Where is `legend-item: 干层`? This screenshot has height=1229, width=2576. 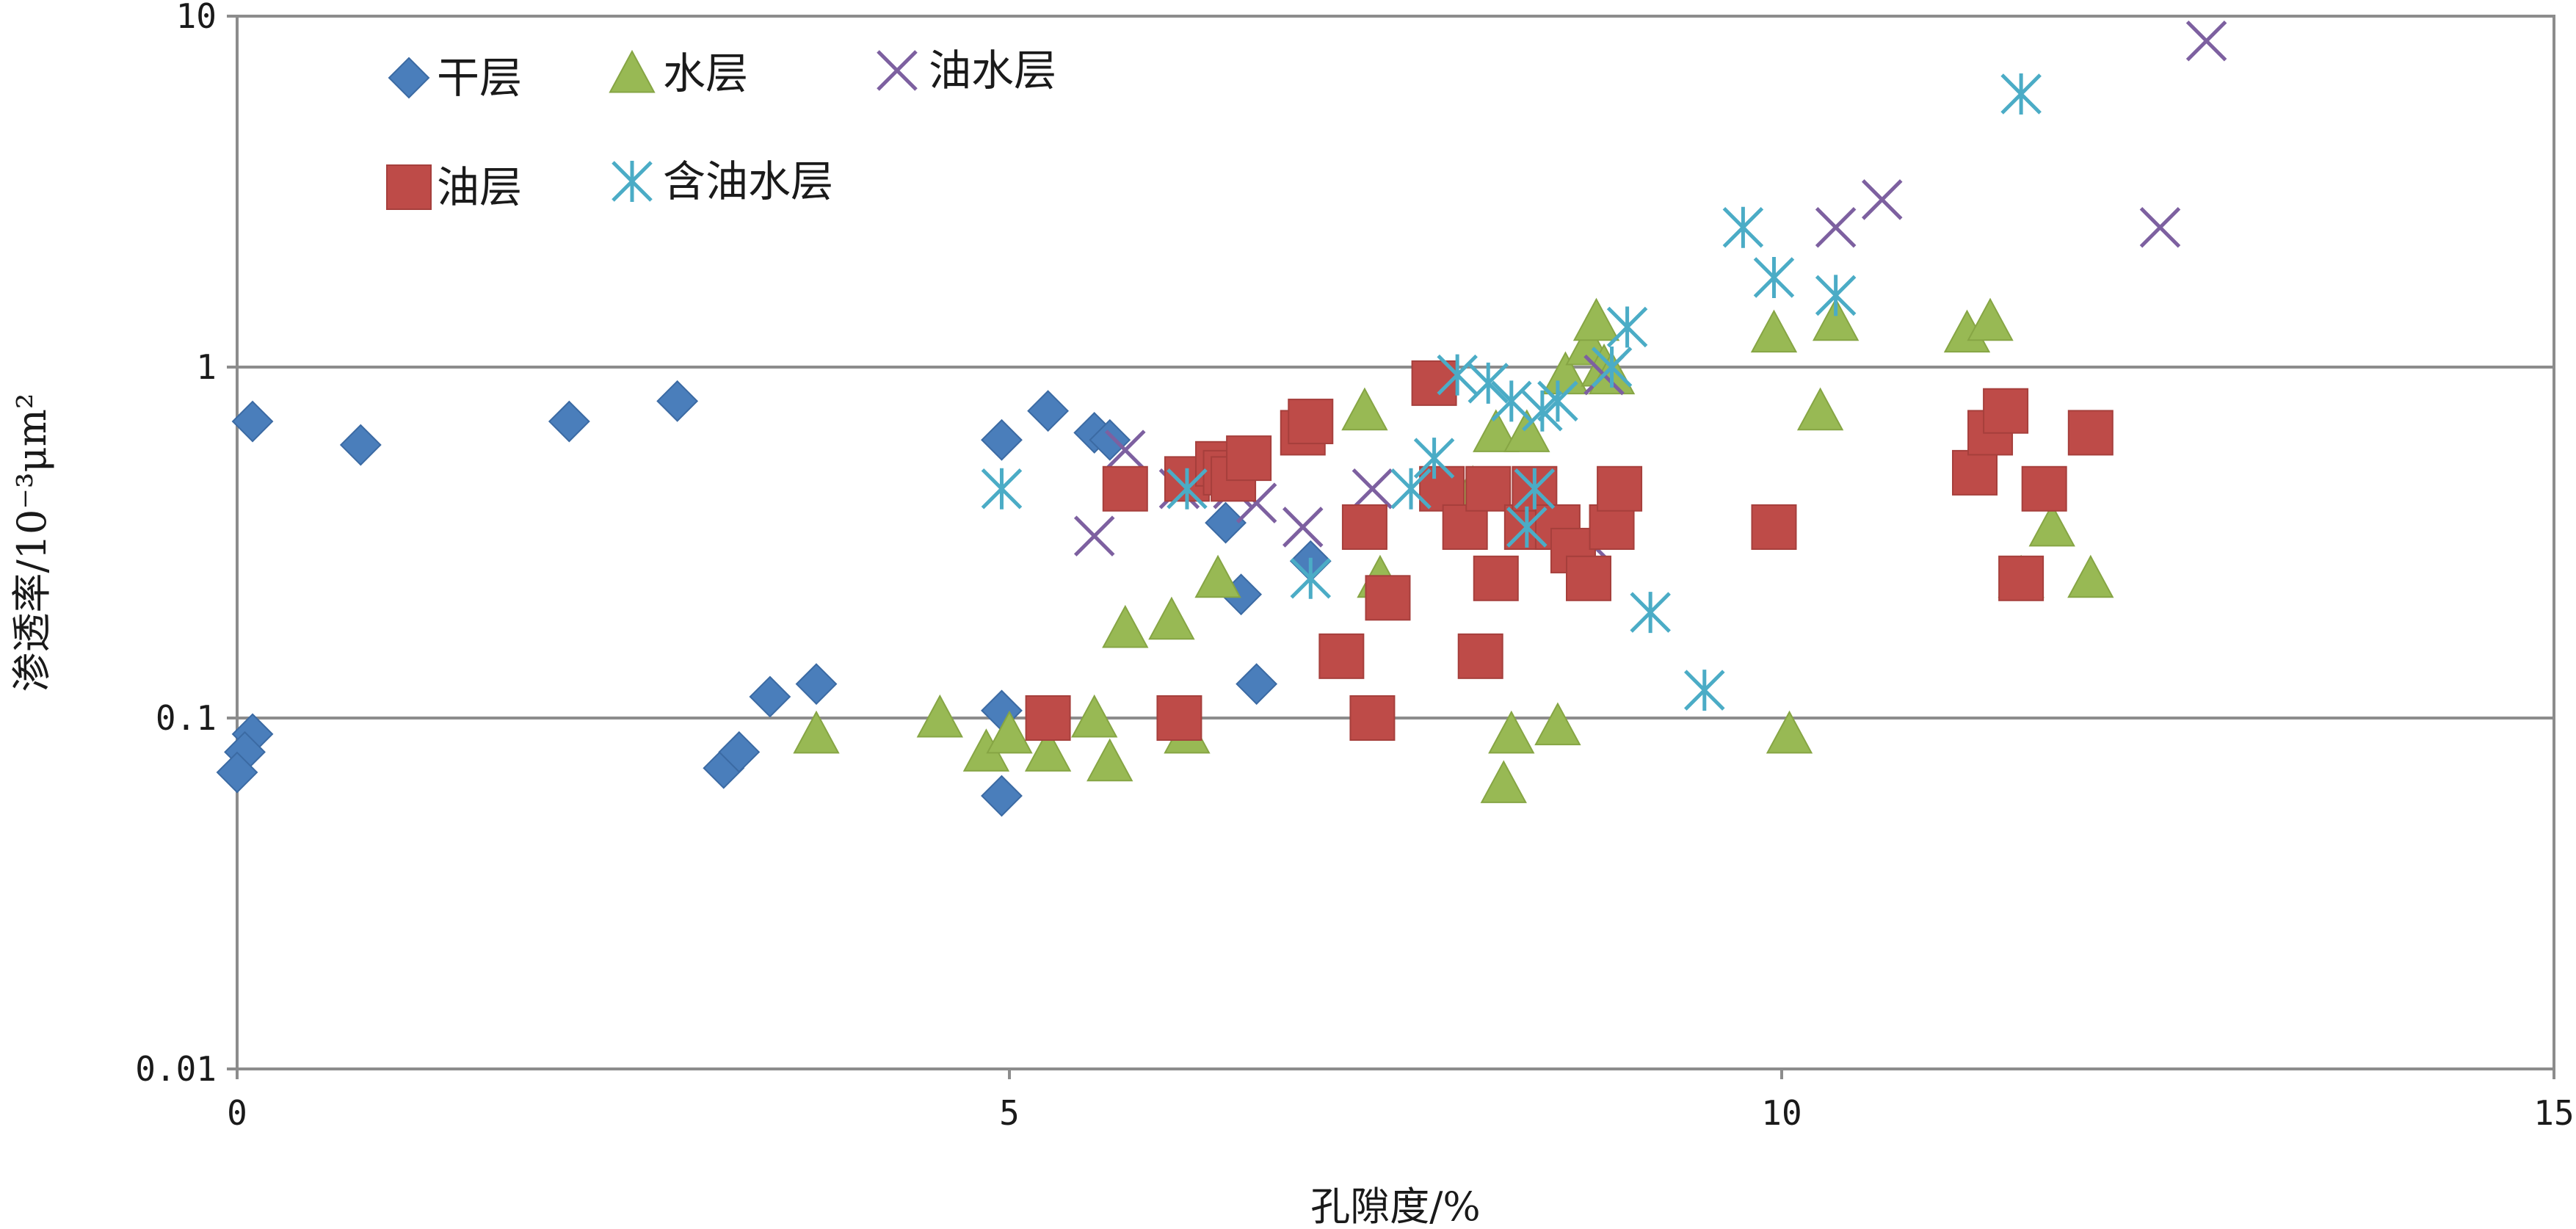 legend-item: 干层 is located at coordinates (455, 78).